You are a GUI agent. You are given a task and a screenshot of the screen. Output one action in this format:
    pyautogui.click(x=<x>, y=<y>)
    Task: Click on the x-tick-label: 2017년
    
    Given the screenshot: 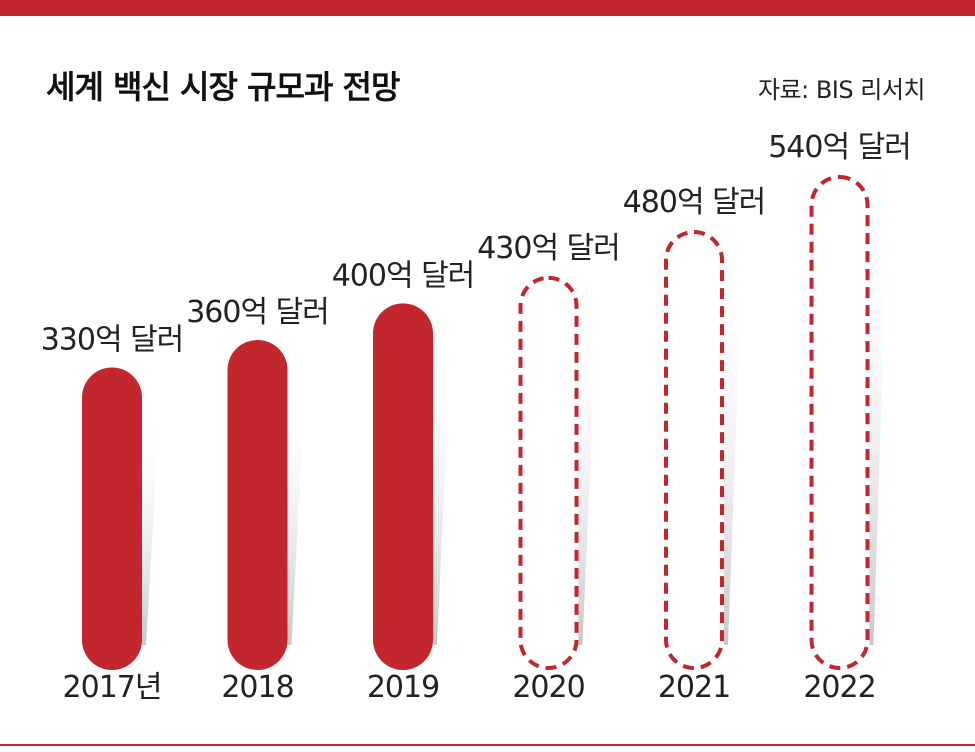 What is the action you would take?
    pyautogui.click(x=112, y=687)
    